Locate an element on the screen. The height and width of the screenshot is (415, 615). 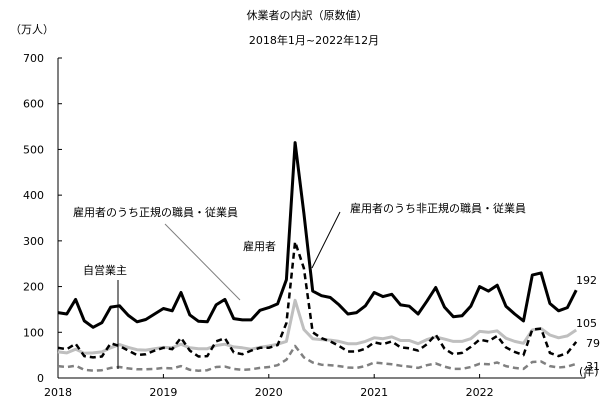
y-tick-label-500: 500 is located at coordinates (33, 149).